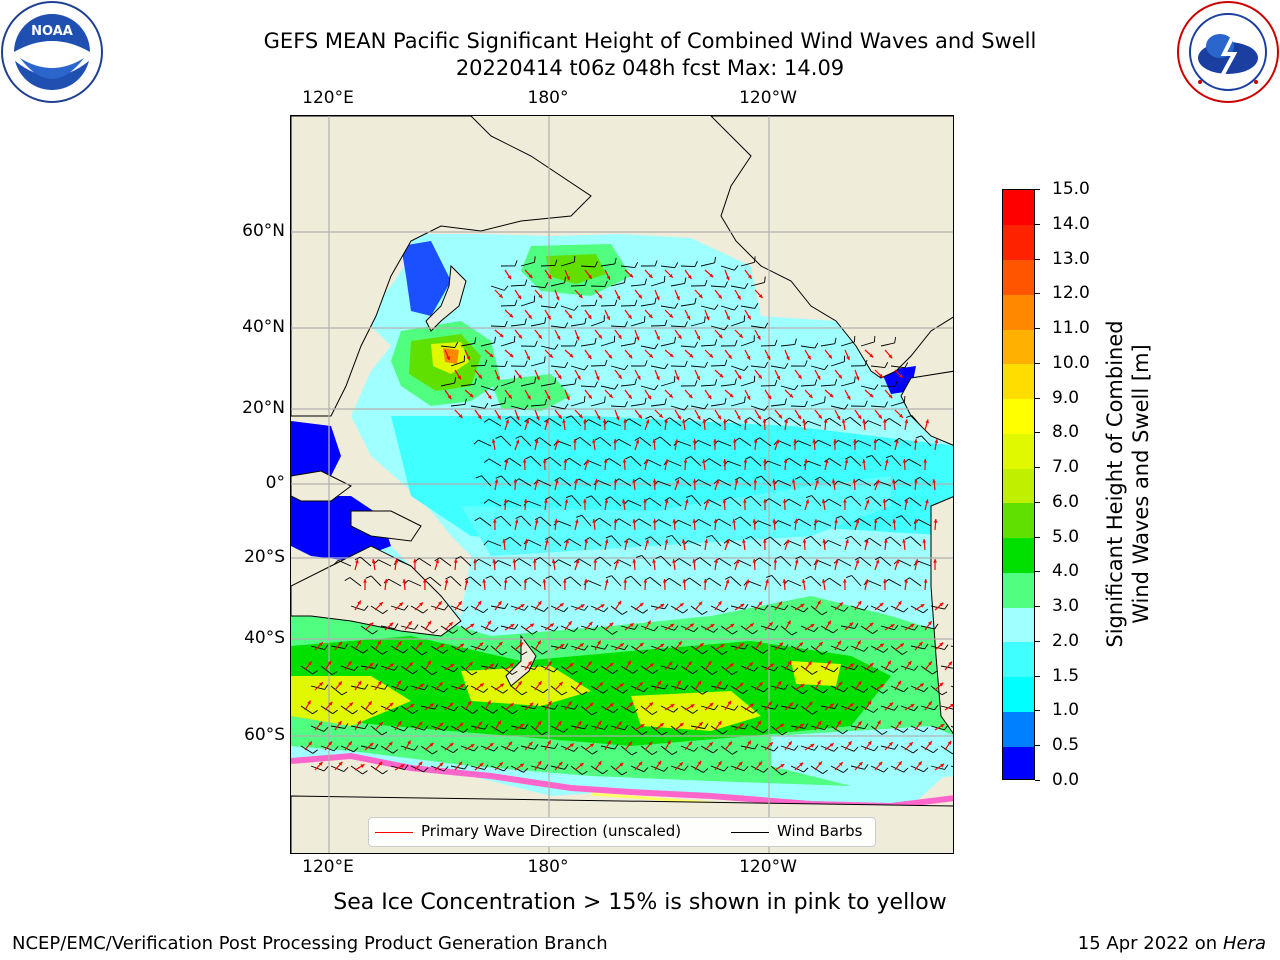 The width and height of the screenshot is (1280, 960). What do you see at coordinates (1228, 52) in the screenshot?
I see `nws-logo` at bounding box center [1228, 52].